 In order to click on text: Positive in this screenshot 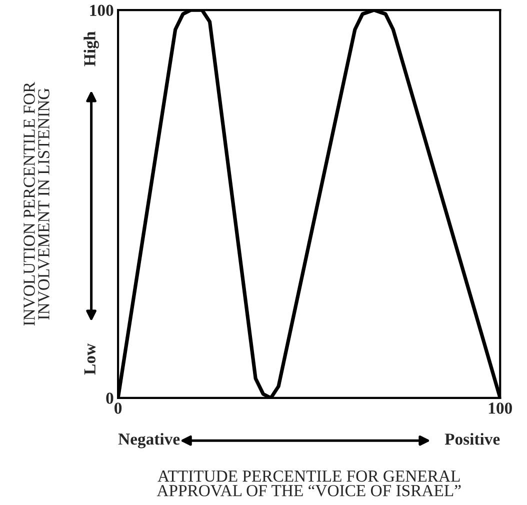, I will do `click(472, 439)`.